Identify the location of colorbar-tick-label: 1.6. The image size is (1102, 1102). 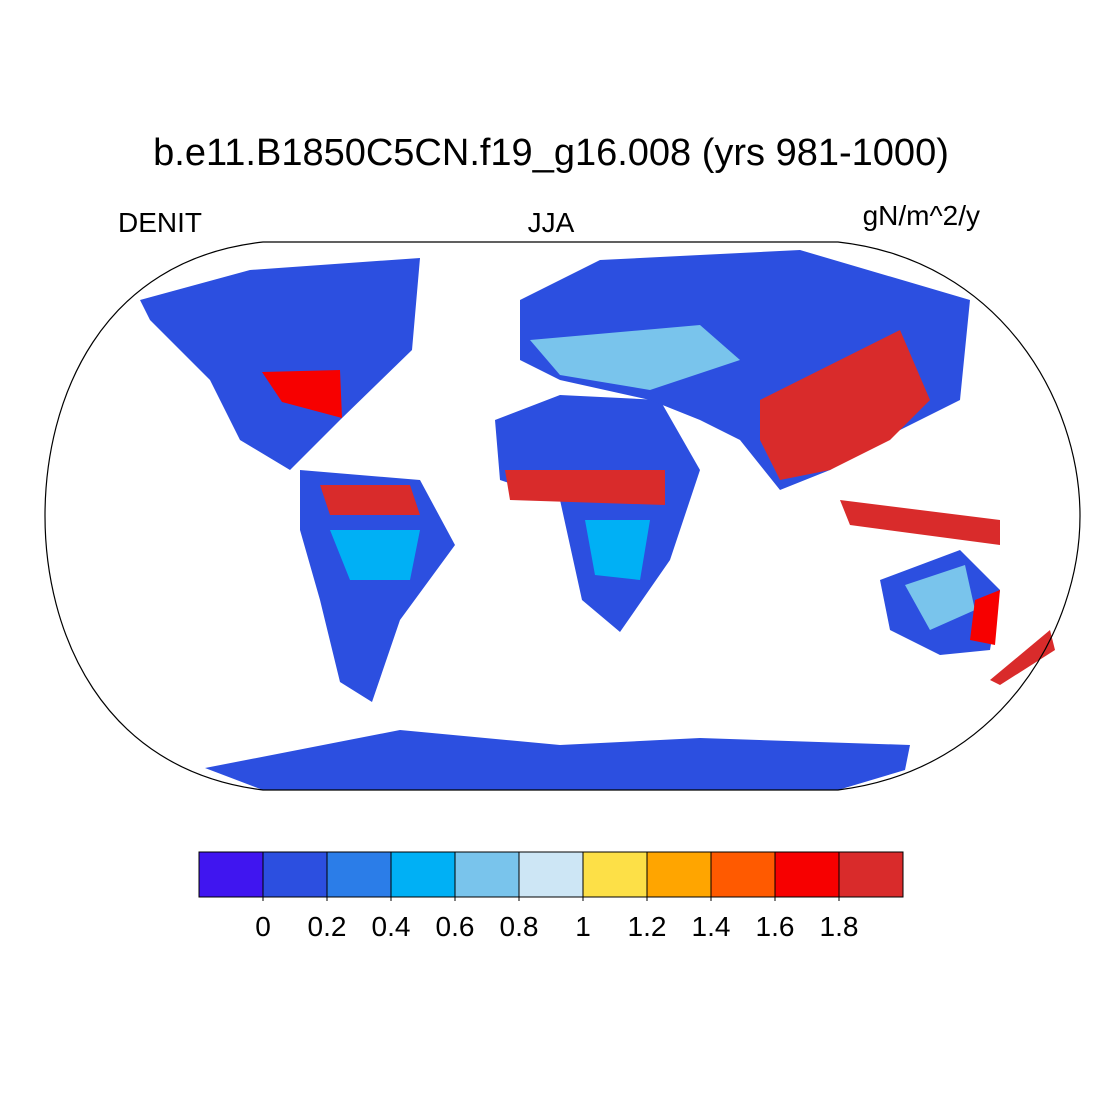
(775, 926).